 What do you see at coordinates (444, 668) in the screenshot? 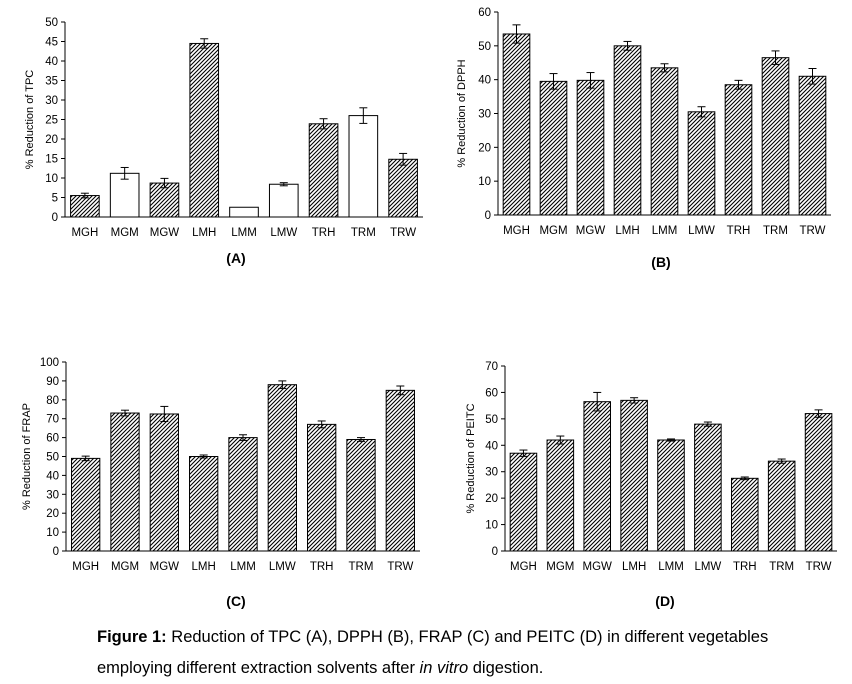
I see `caption-italic: in vitro` at bounding box center [444, 668].